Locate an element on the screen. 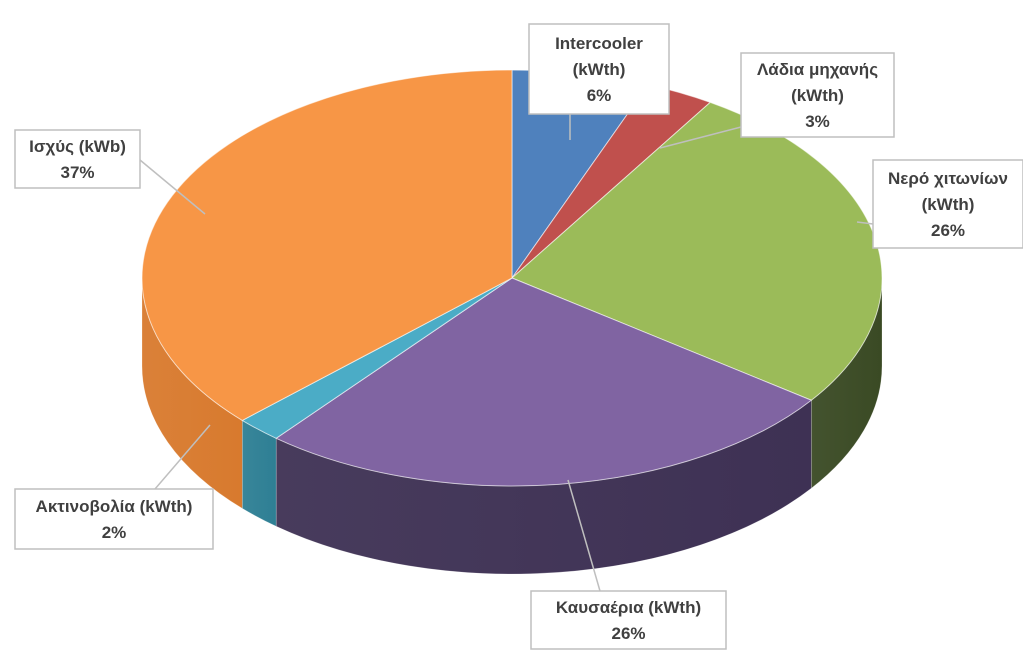  label-percent: 6% is located at coordinates (599, 95).